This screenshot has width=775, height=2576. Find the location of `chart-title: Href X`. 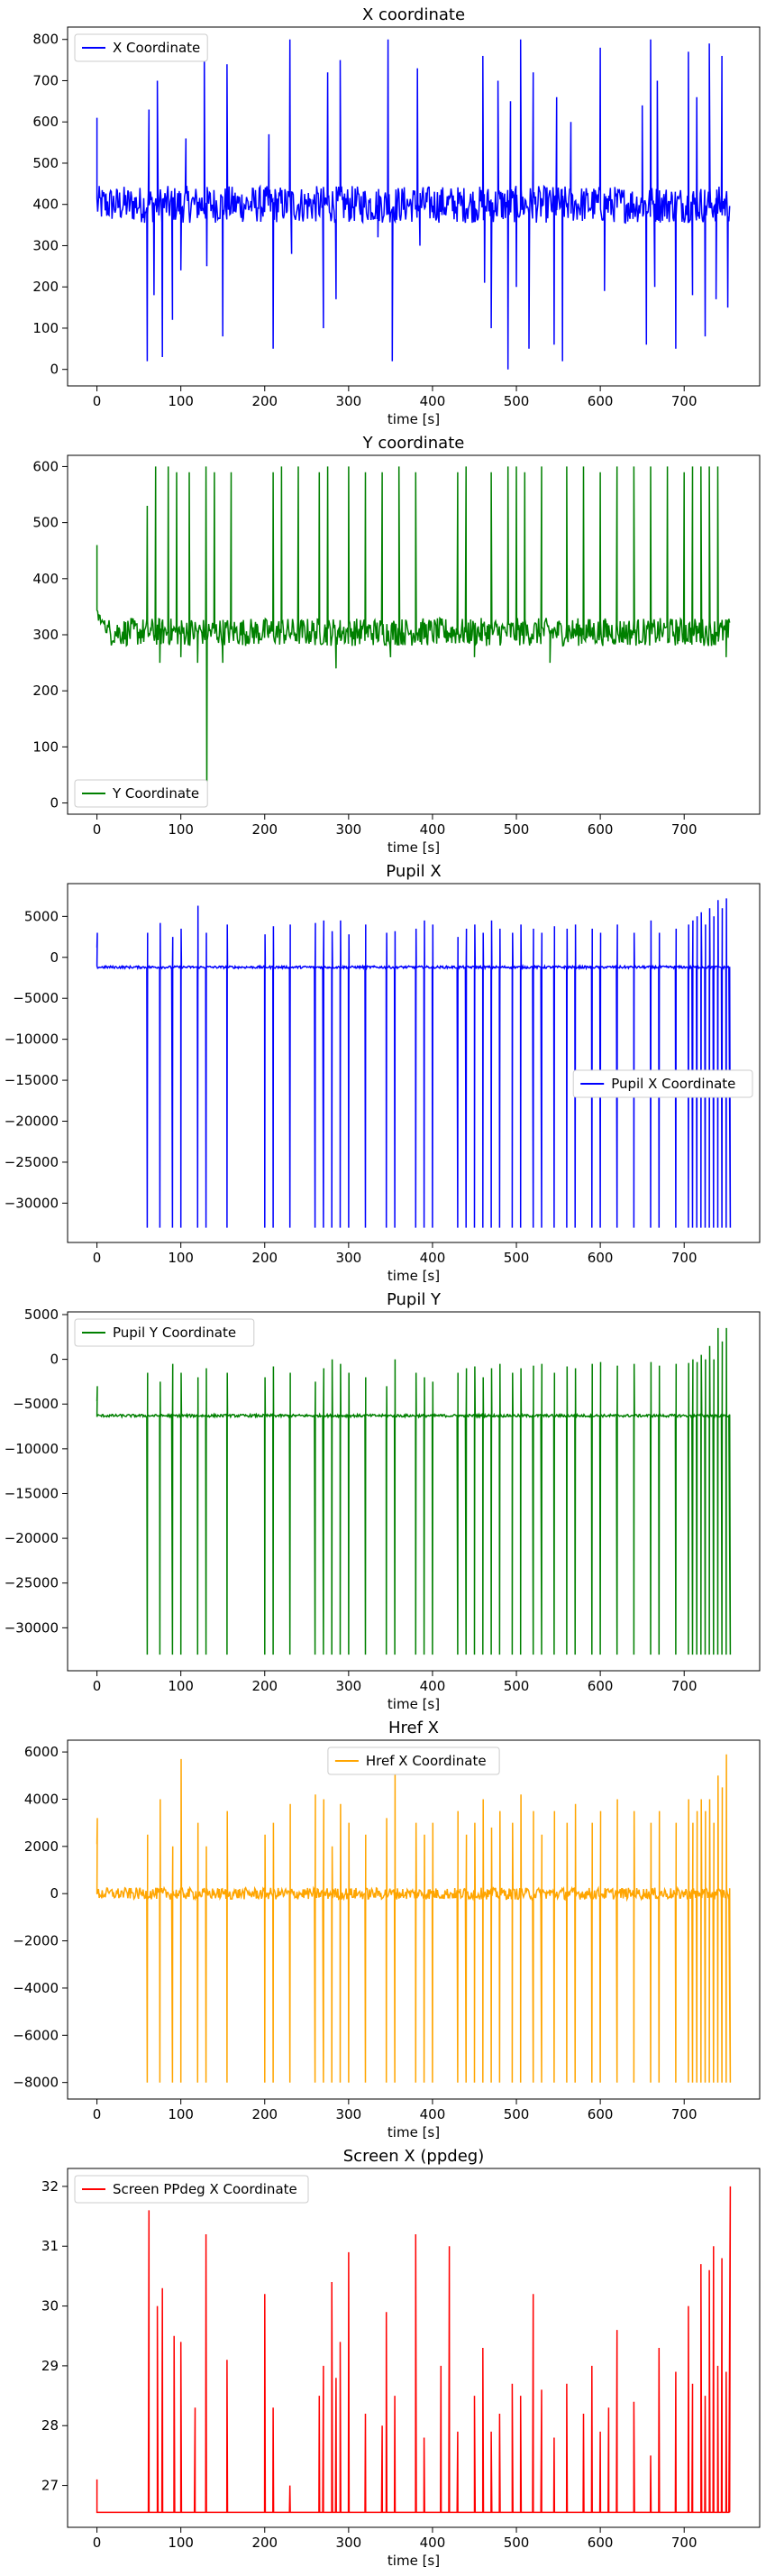

chart-title: Href X is located at coordinates (413, 1728).